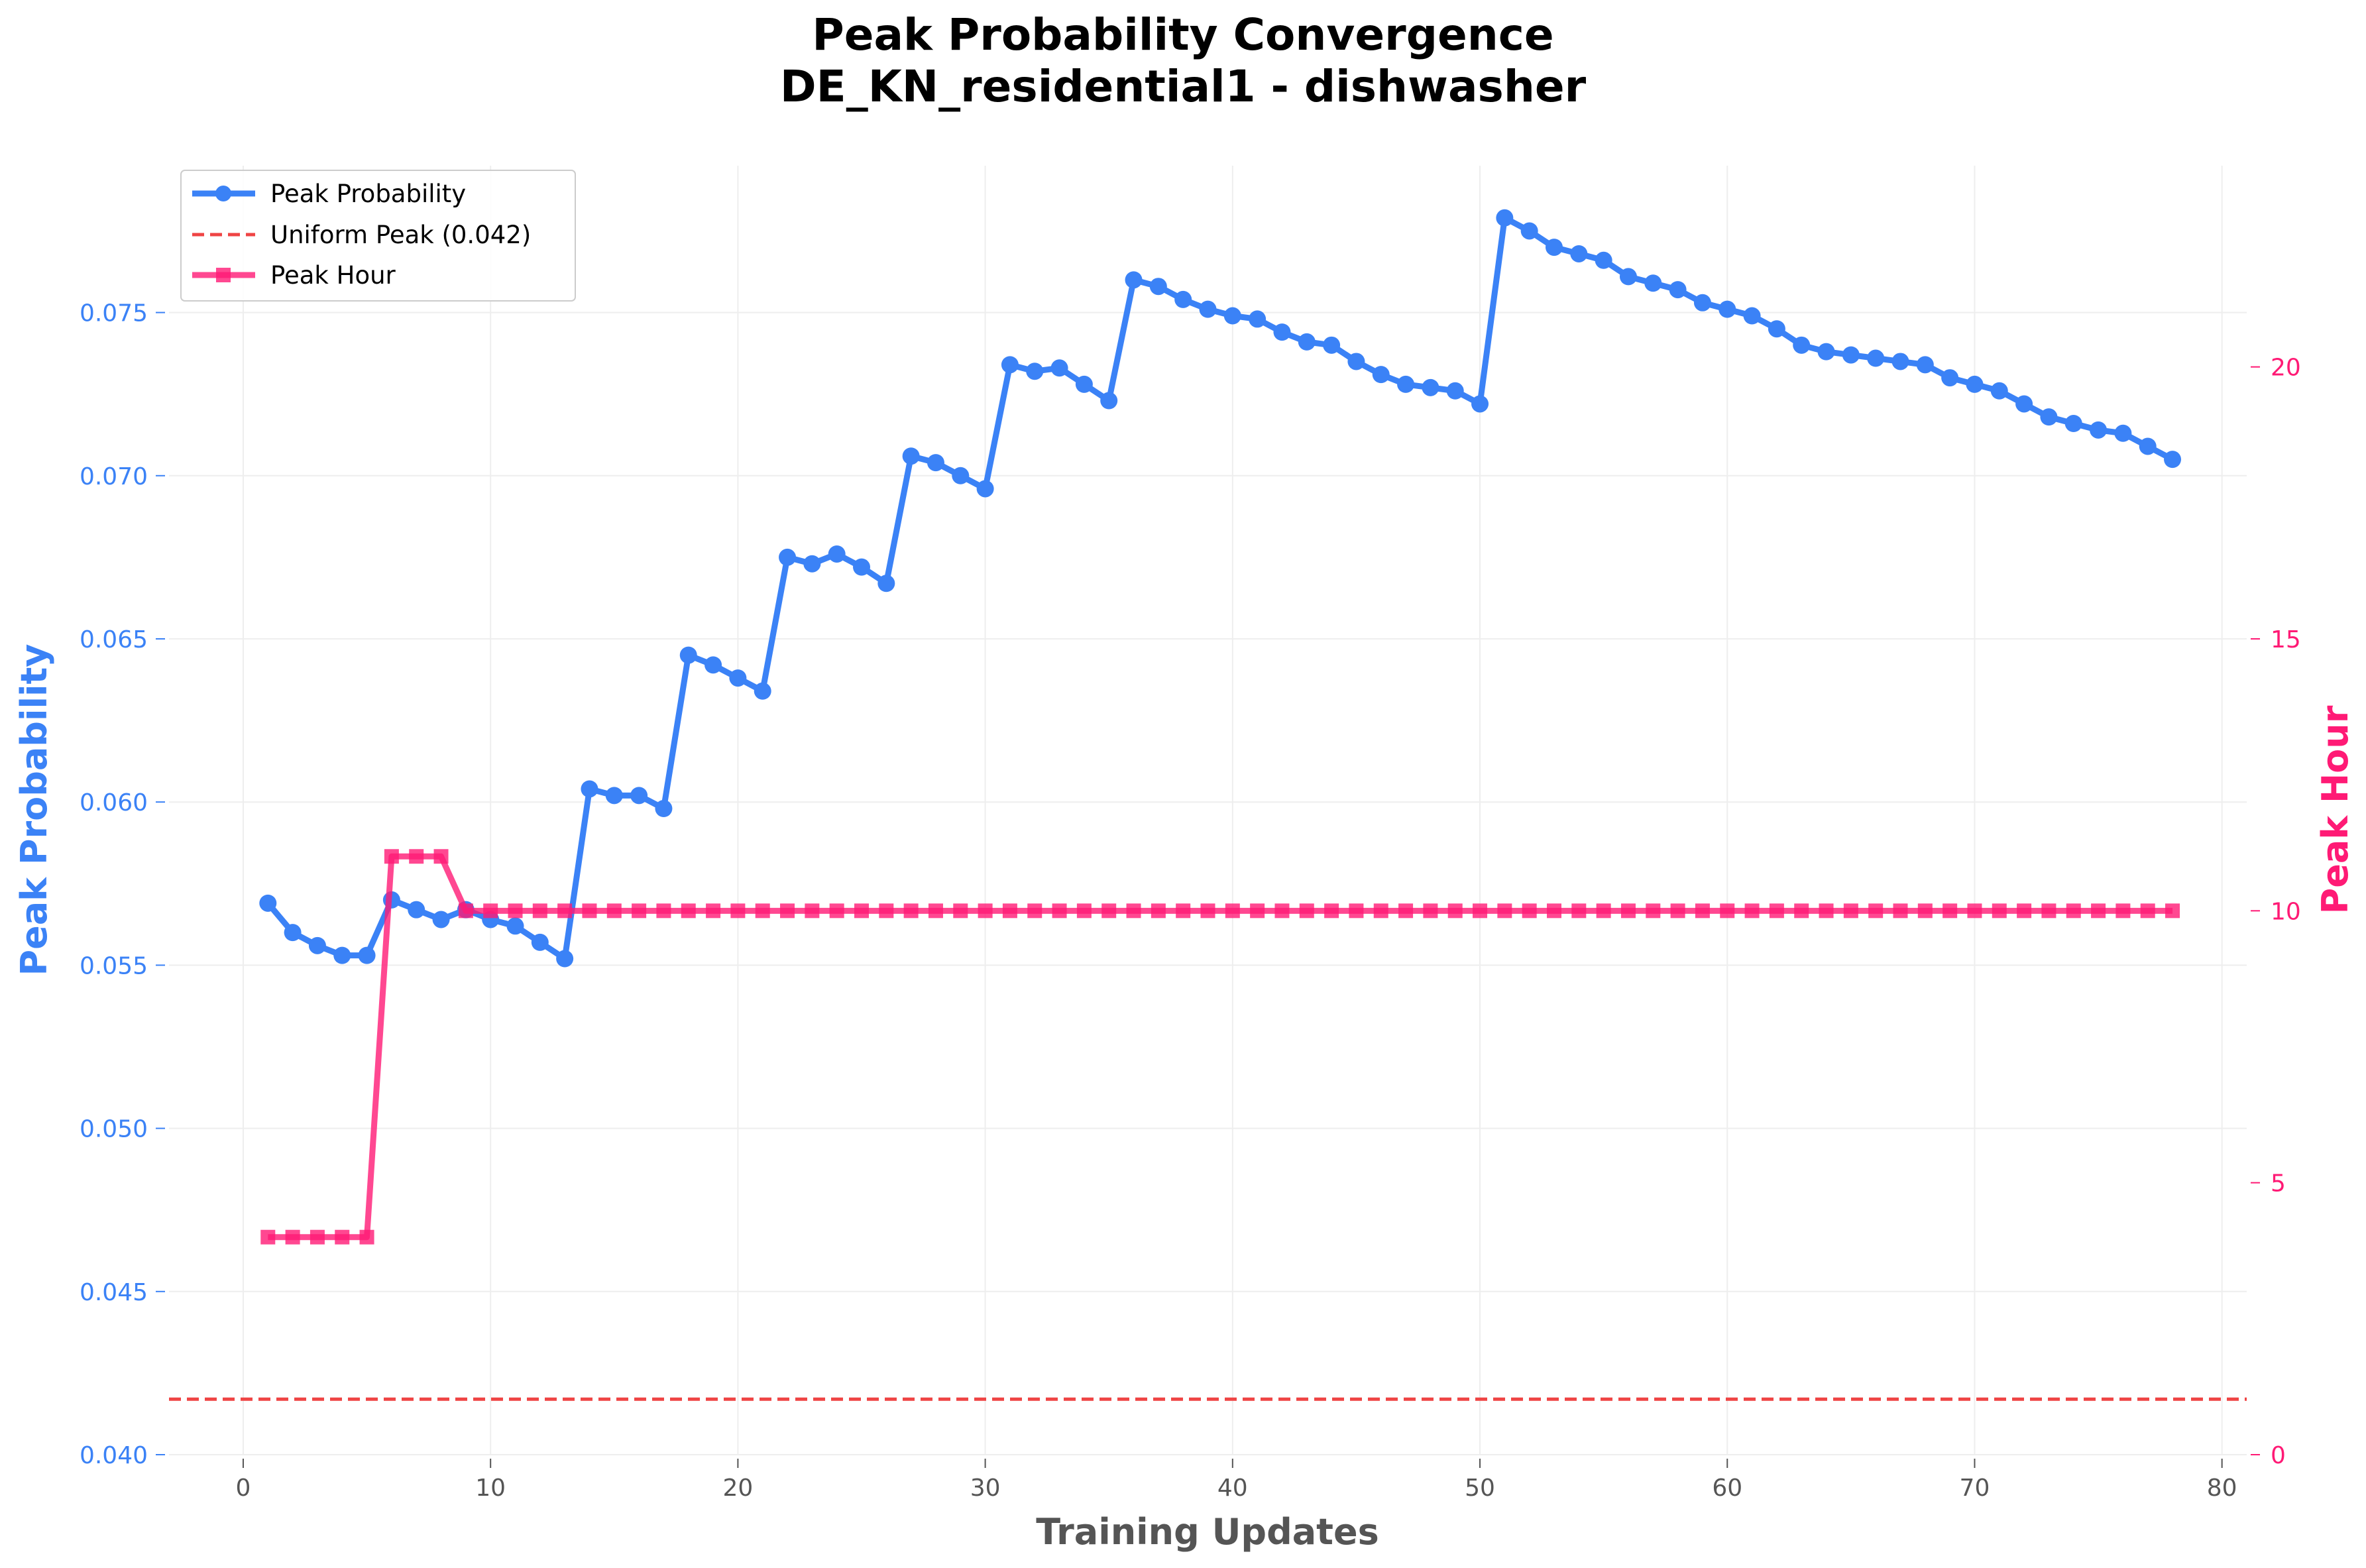 This screenshot has height=1568, width=2366. What do you see at coordinates (243, 1488) in the screenshot?
I see `x-tick-label: 0` at bounding box center [243, 1488].